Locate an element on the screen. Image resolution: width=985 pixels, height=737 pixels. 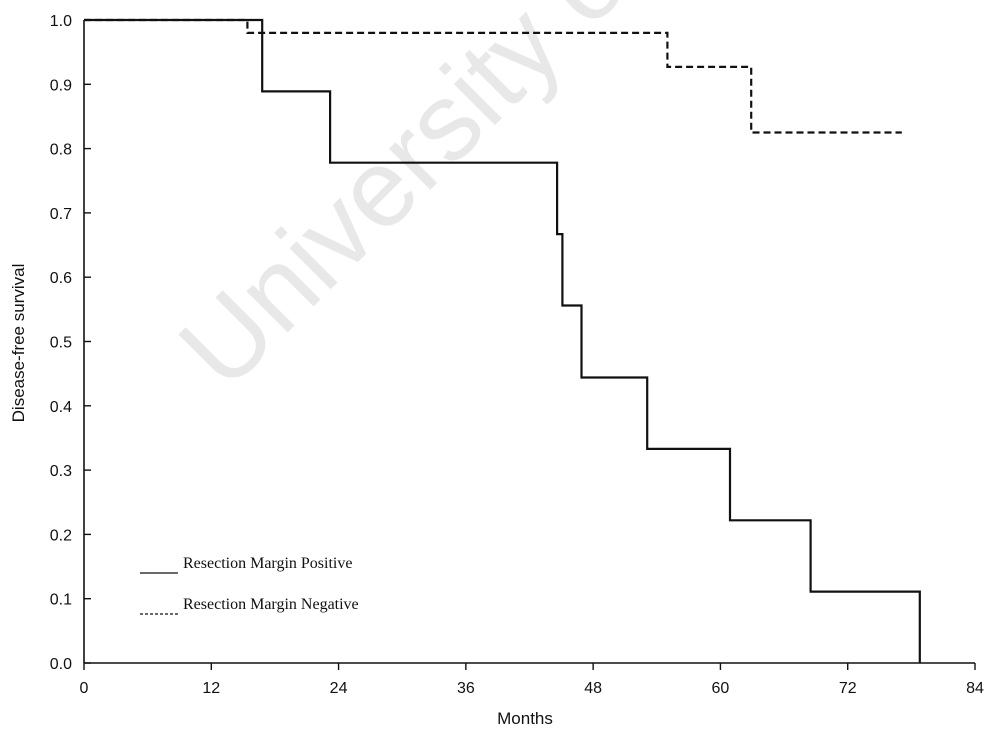
legend-label-2: Resection Margin Negative is located at coordinates (271, 604).